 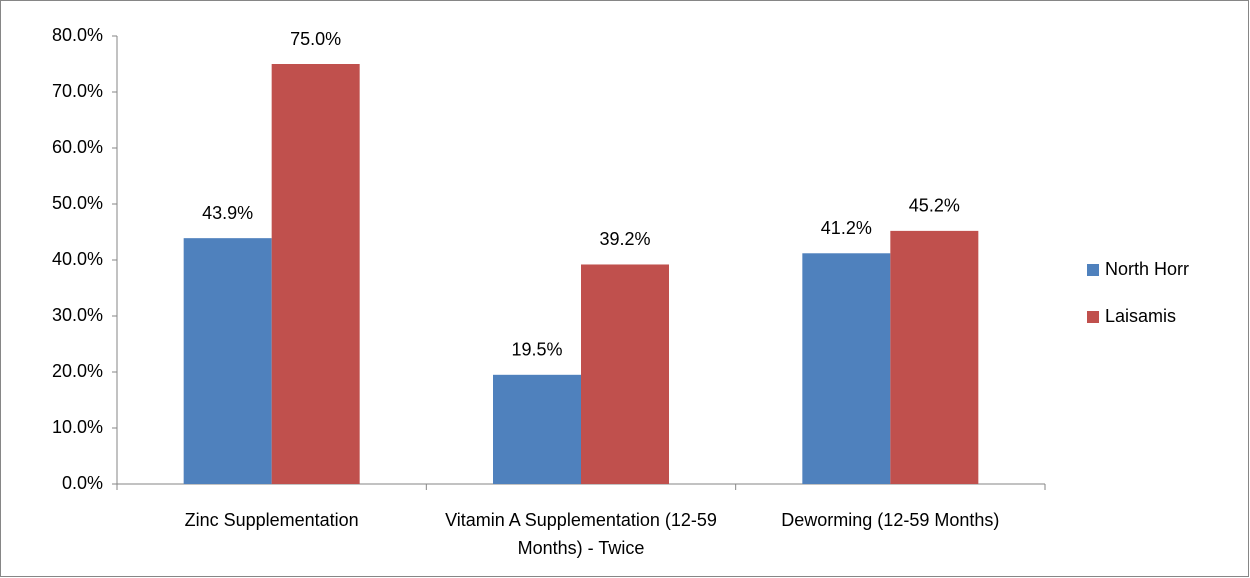 What do you see at coordinates (227, 213) in the screenshot?
I see `data-label: 43.9%` at bounding box center [227, 213].